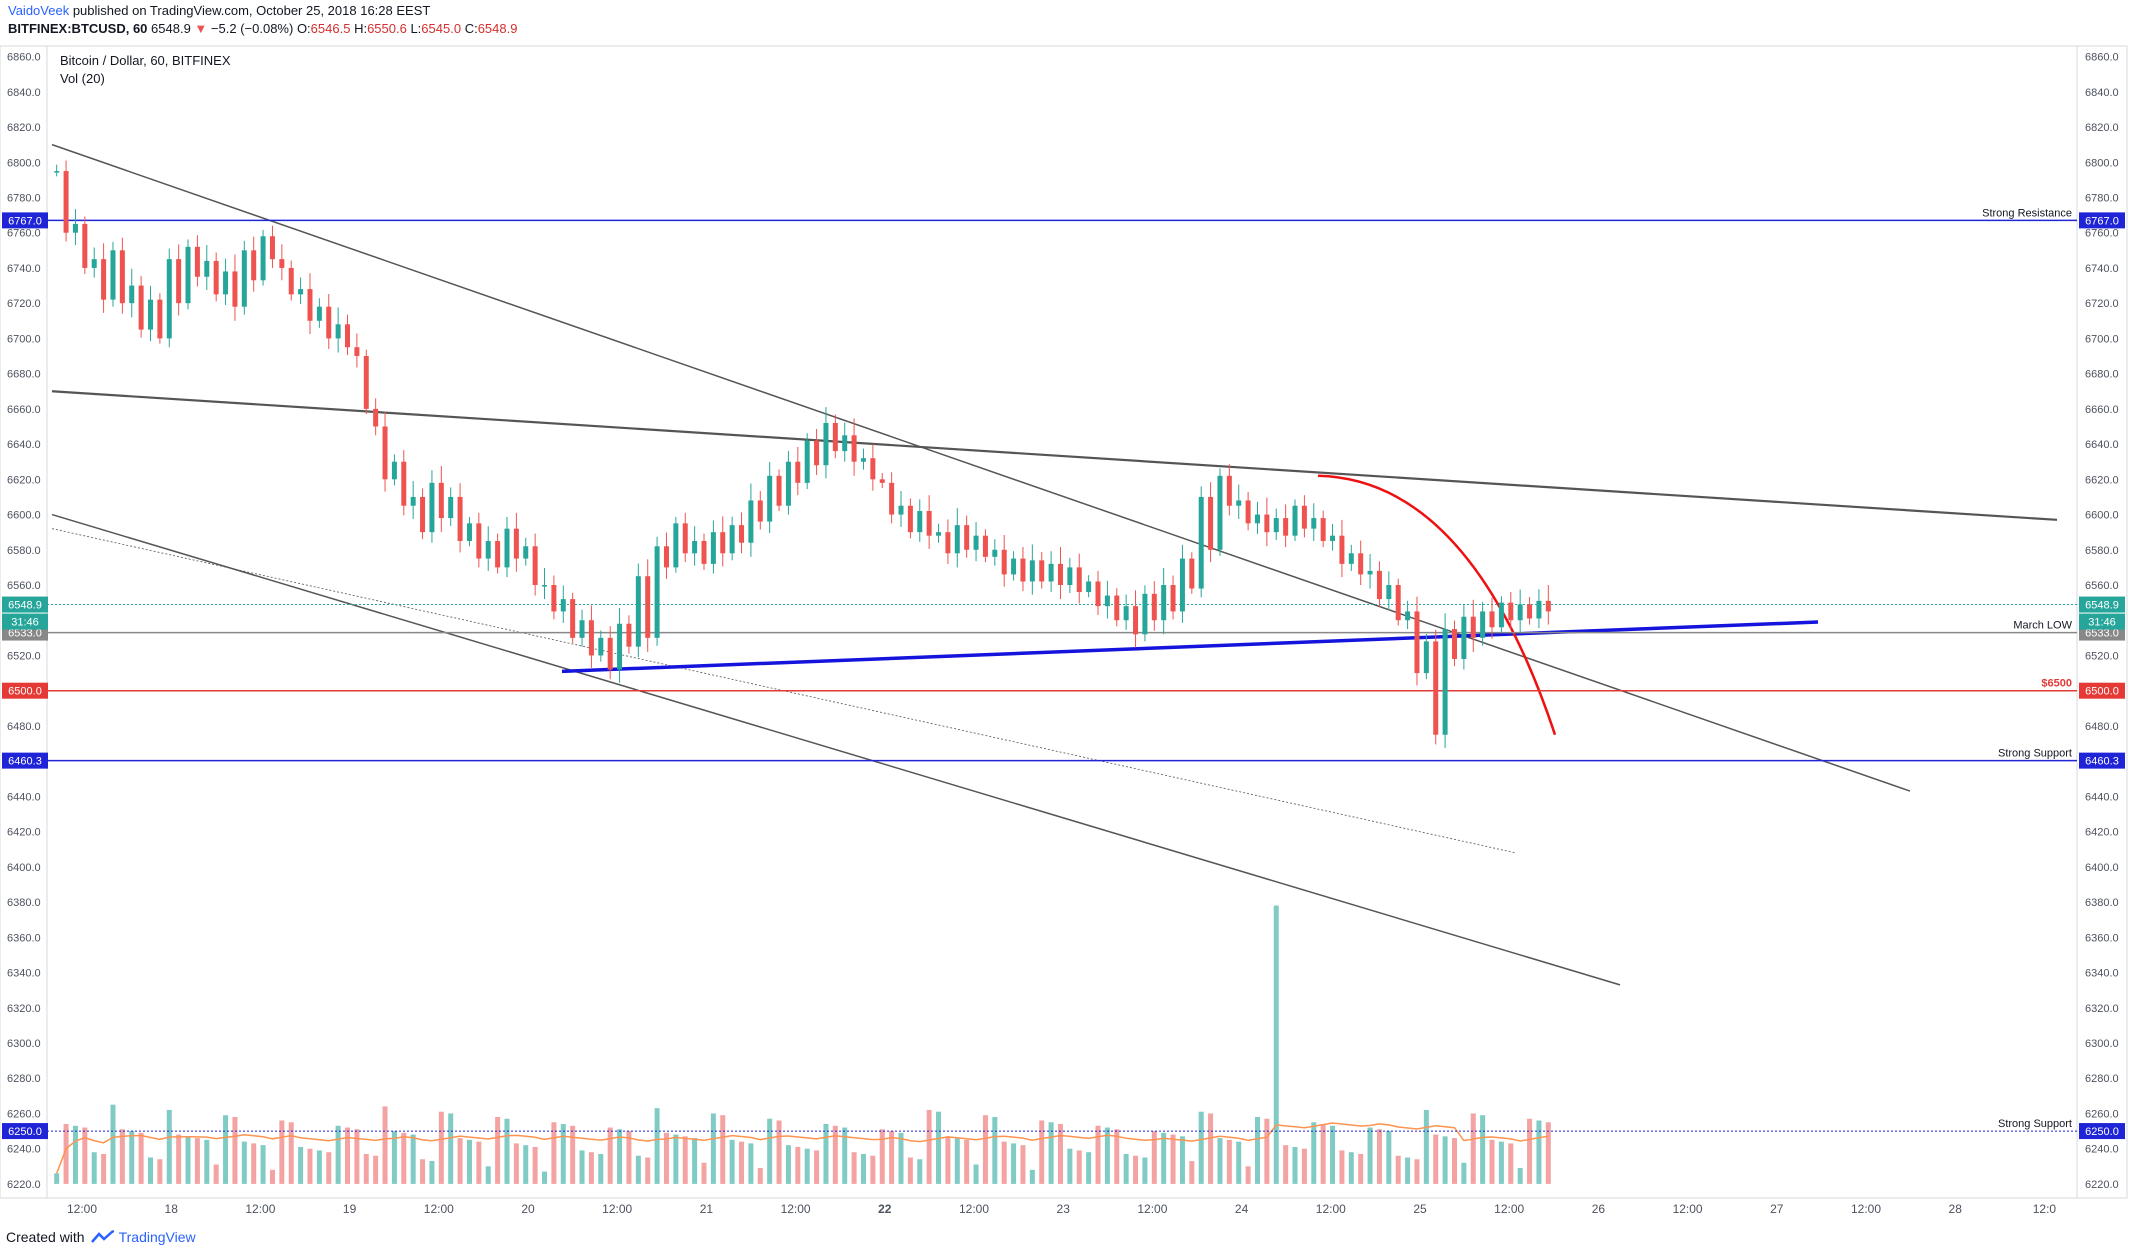 The width and height of the screenshot is (2129, 1259). I want to click on right-price-scale, so click(2102, 622).